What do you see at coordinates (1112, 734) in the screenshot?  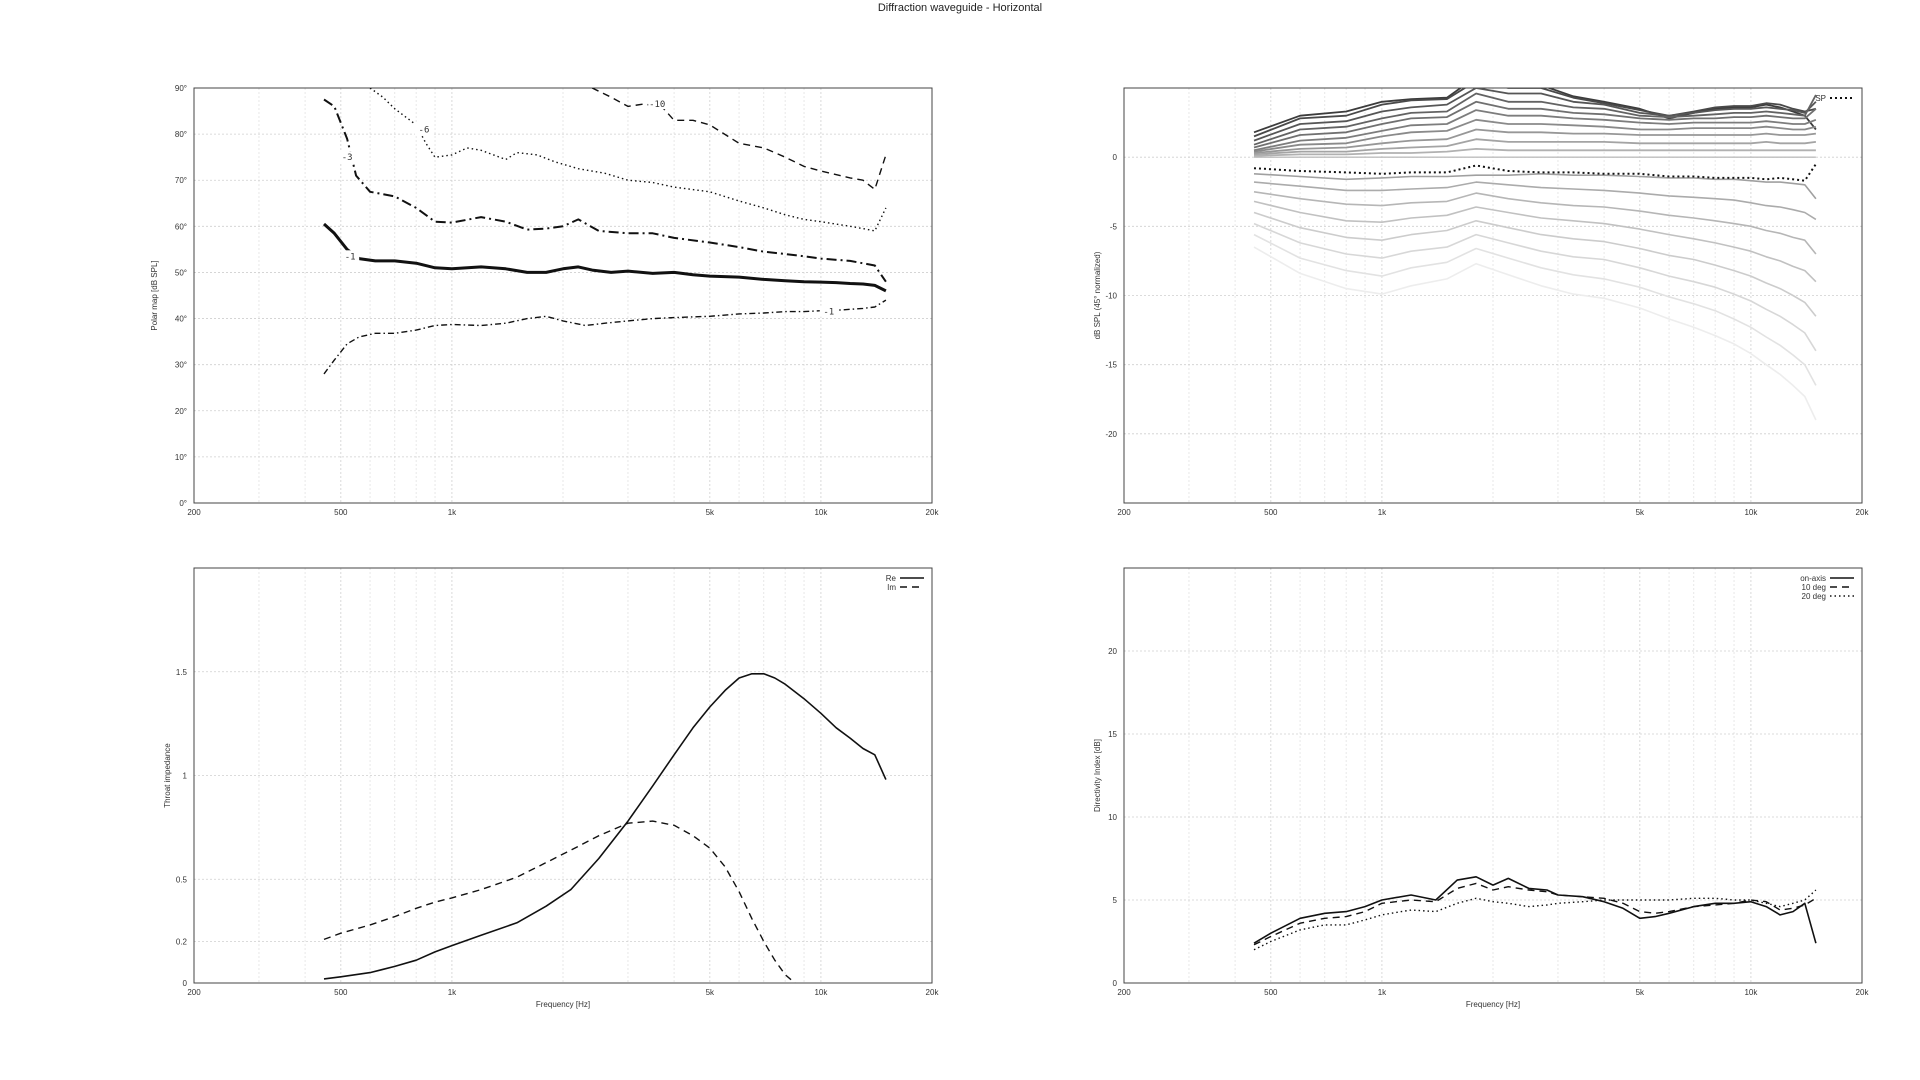 I see `y-tick-label: 15` at bounding box center [1112, 734].